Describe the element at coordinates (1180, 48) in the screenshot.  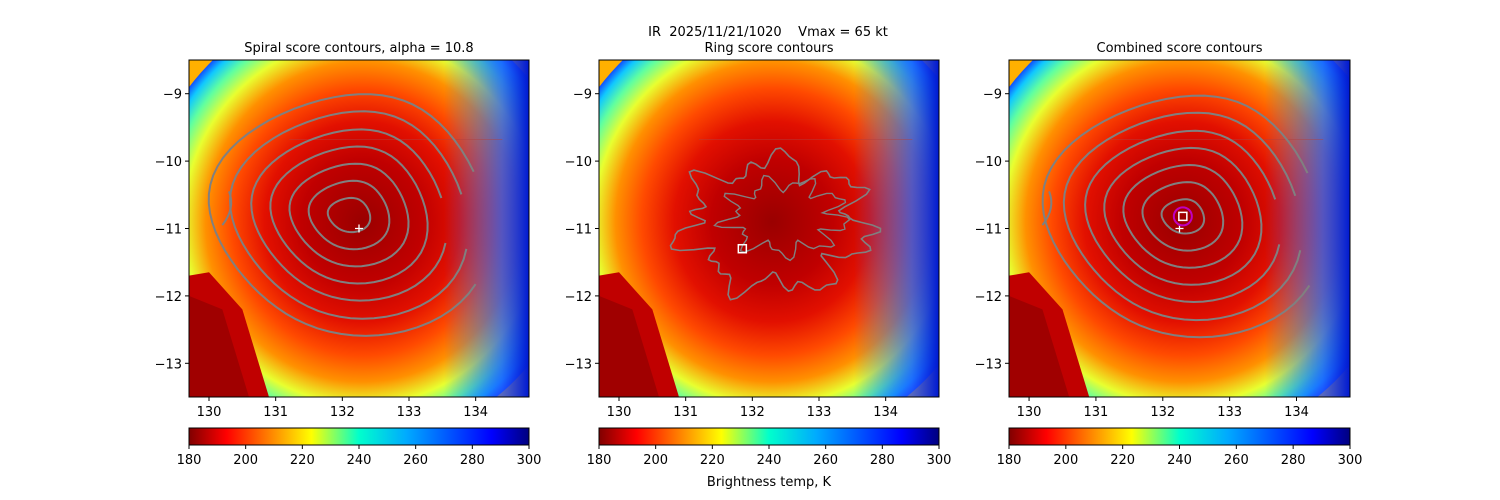
I see `panel-title: Combined score contours` at that location.